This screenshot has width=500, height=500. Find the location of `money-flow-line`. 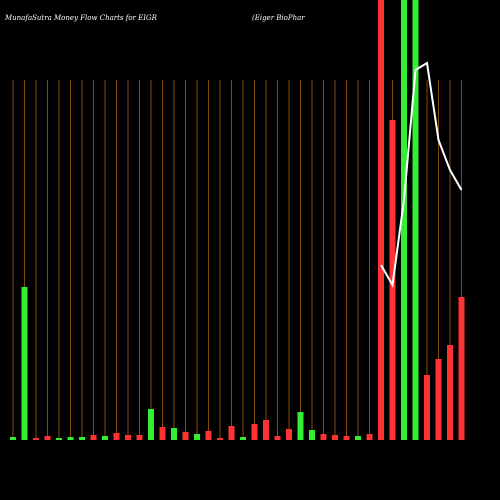

money-flow-line is located at coordinates (421, 175).